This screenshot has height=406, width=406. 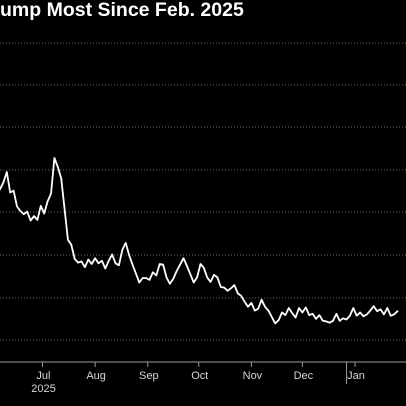 What do you see at coordinates (122, 10) in the screenshot?
I see `chart-title: ump Most Since Feb. 2025` at bounding box center [122, 10].